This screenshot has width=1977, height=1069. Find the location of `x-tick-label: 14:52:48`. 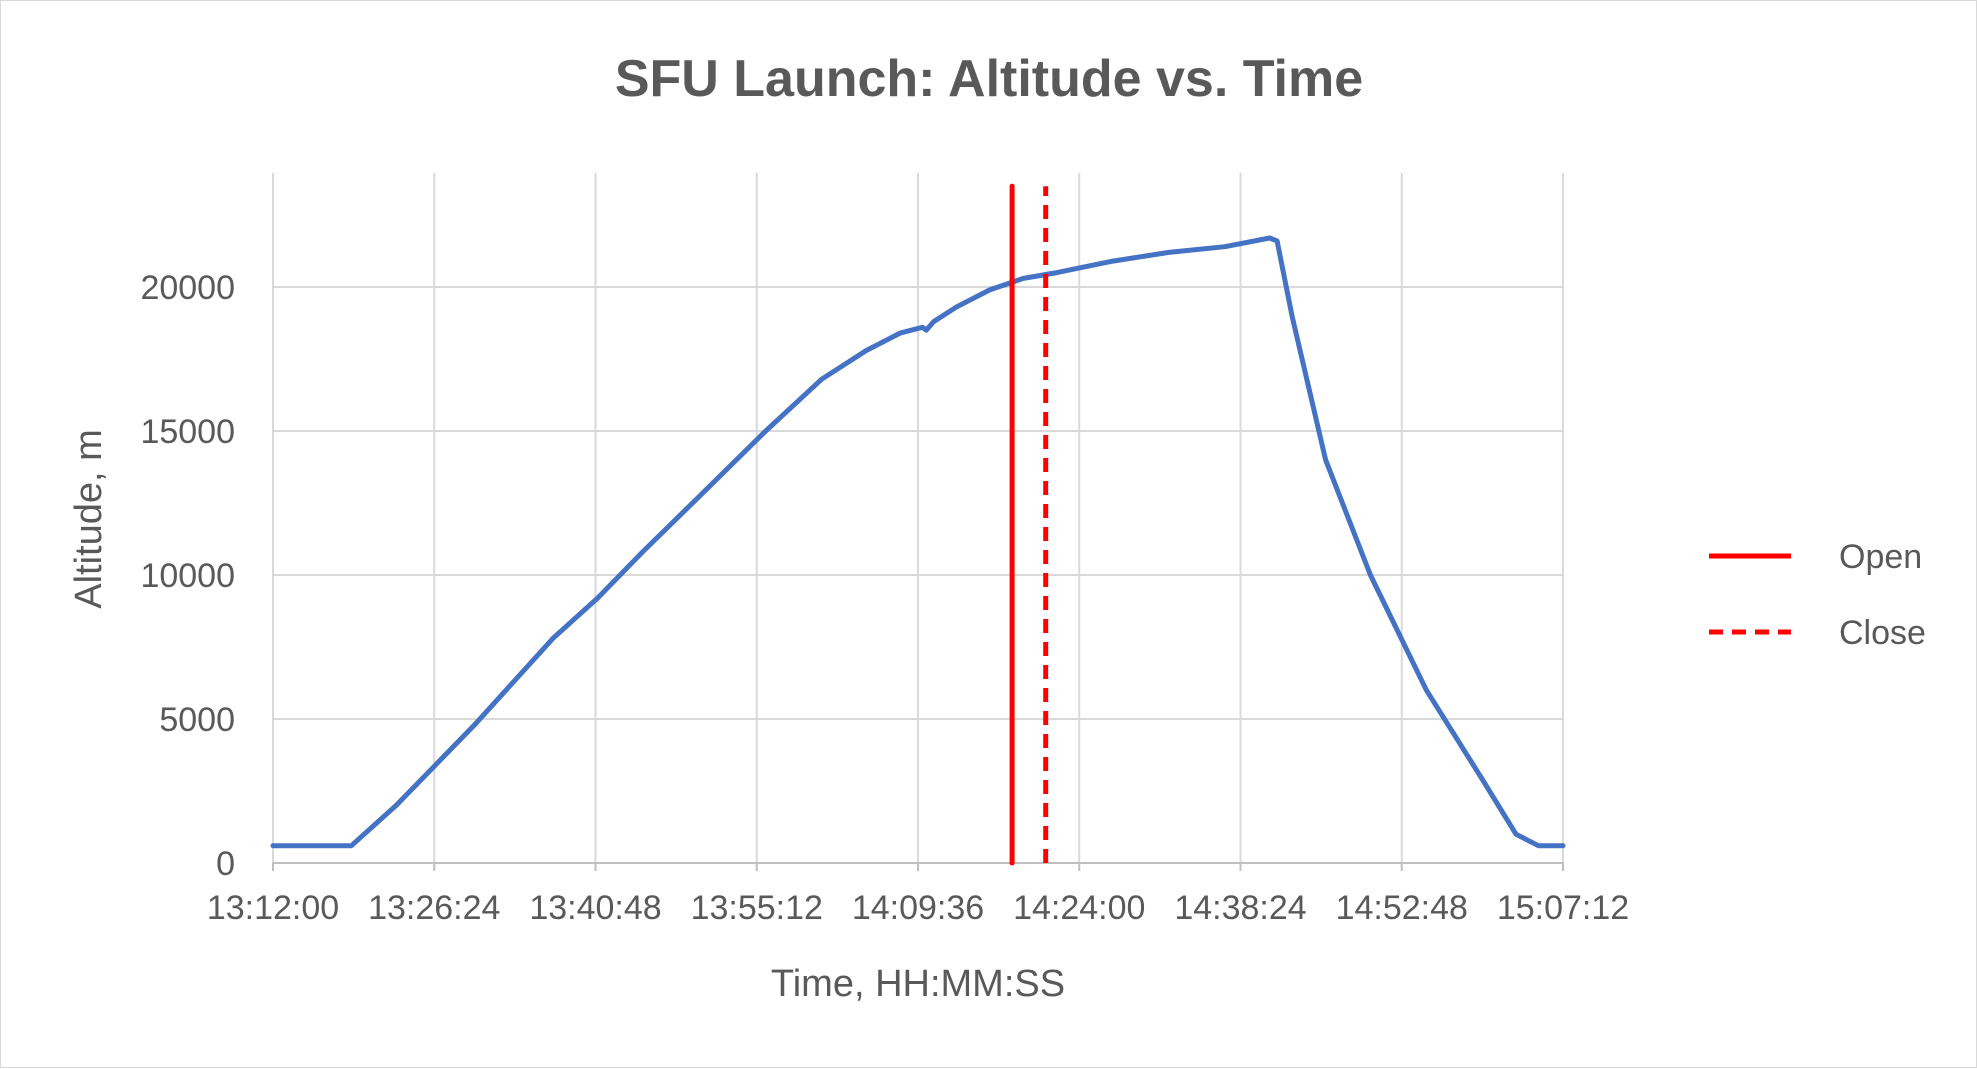

x-tick-label: 14:52:48 is located at coordinates (1402, 908).